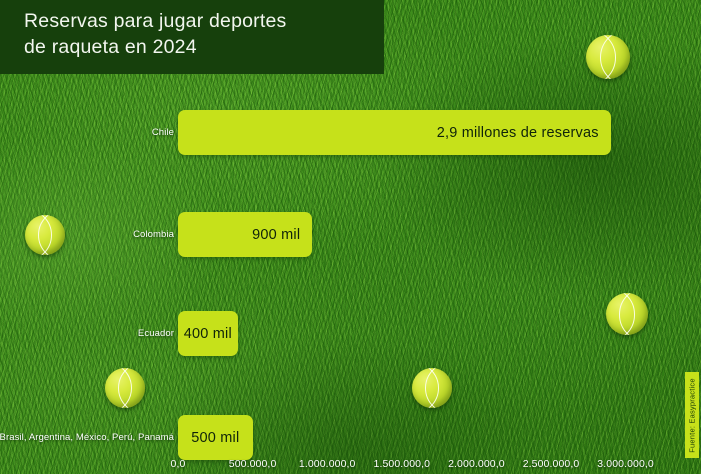 This screenshot has height=474, width=701. Describe the element at coordinates (402, 464) in the screenshot. I see `x-axis-tick-label: 1.500.000,0` at that location.